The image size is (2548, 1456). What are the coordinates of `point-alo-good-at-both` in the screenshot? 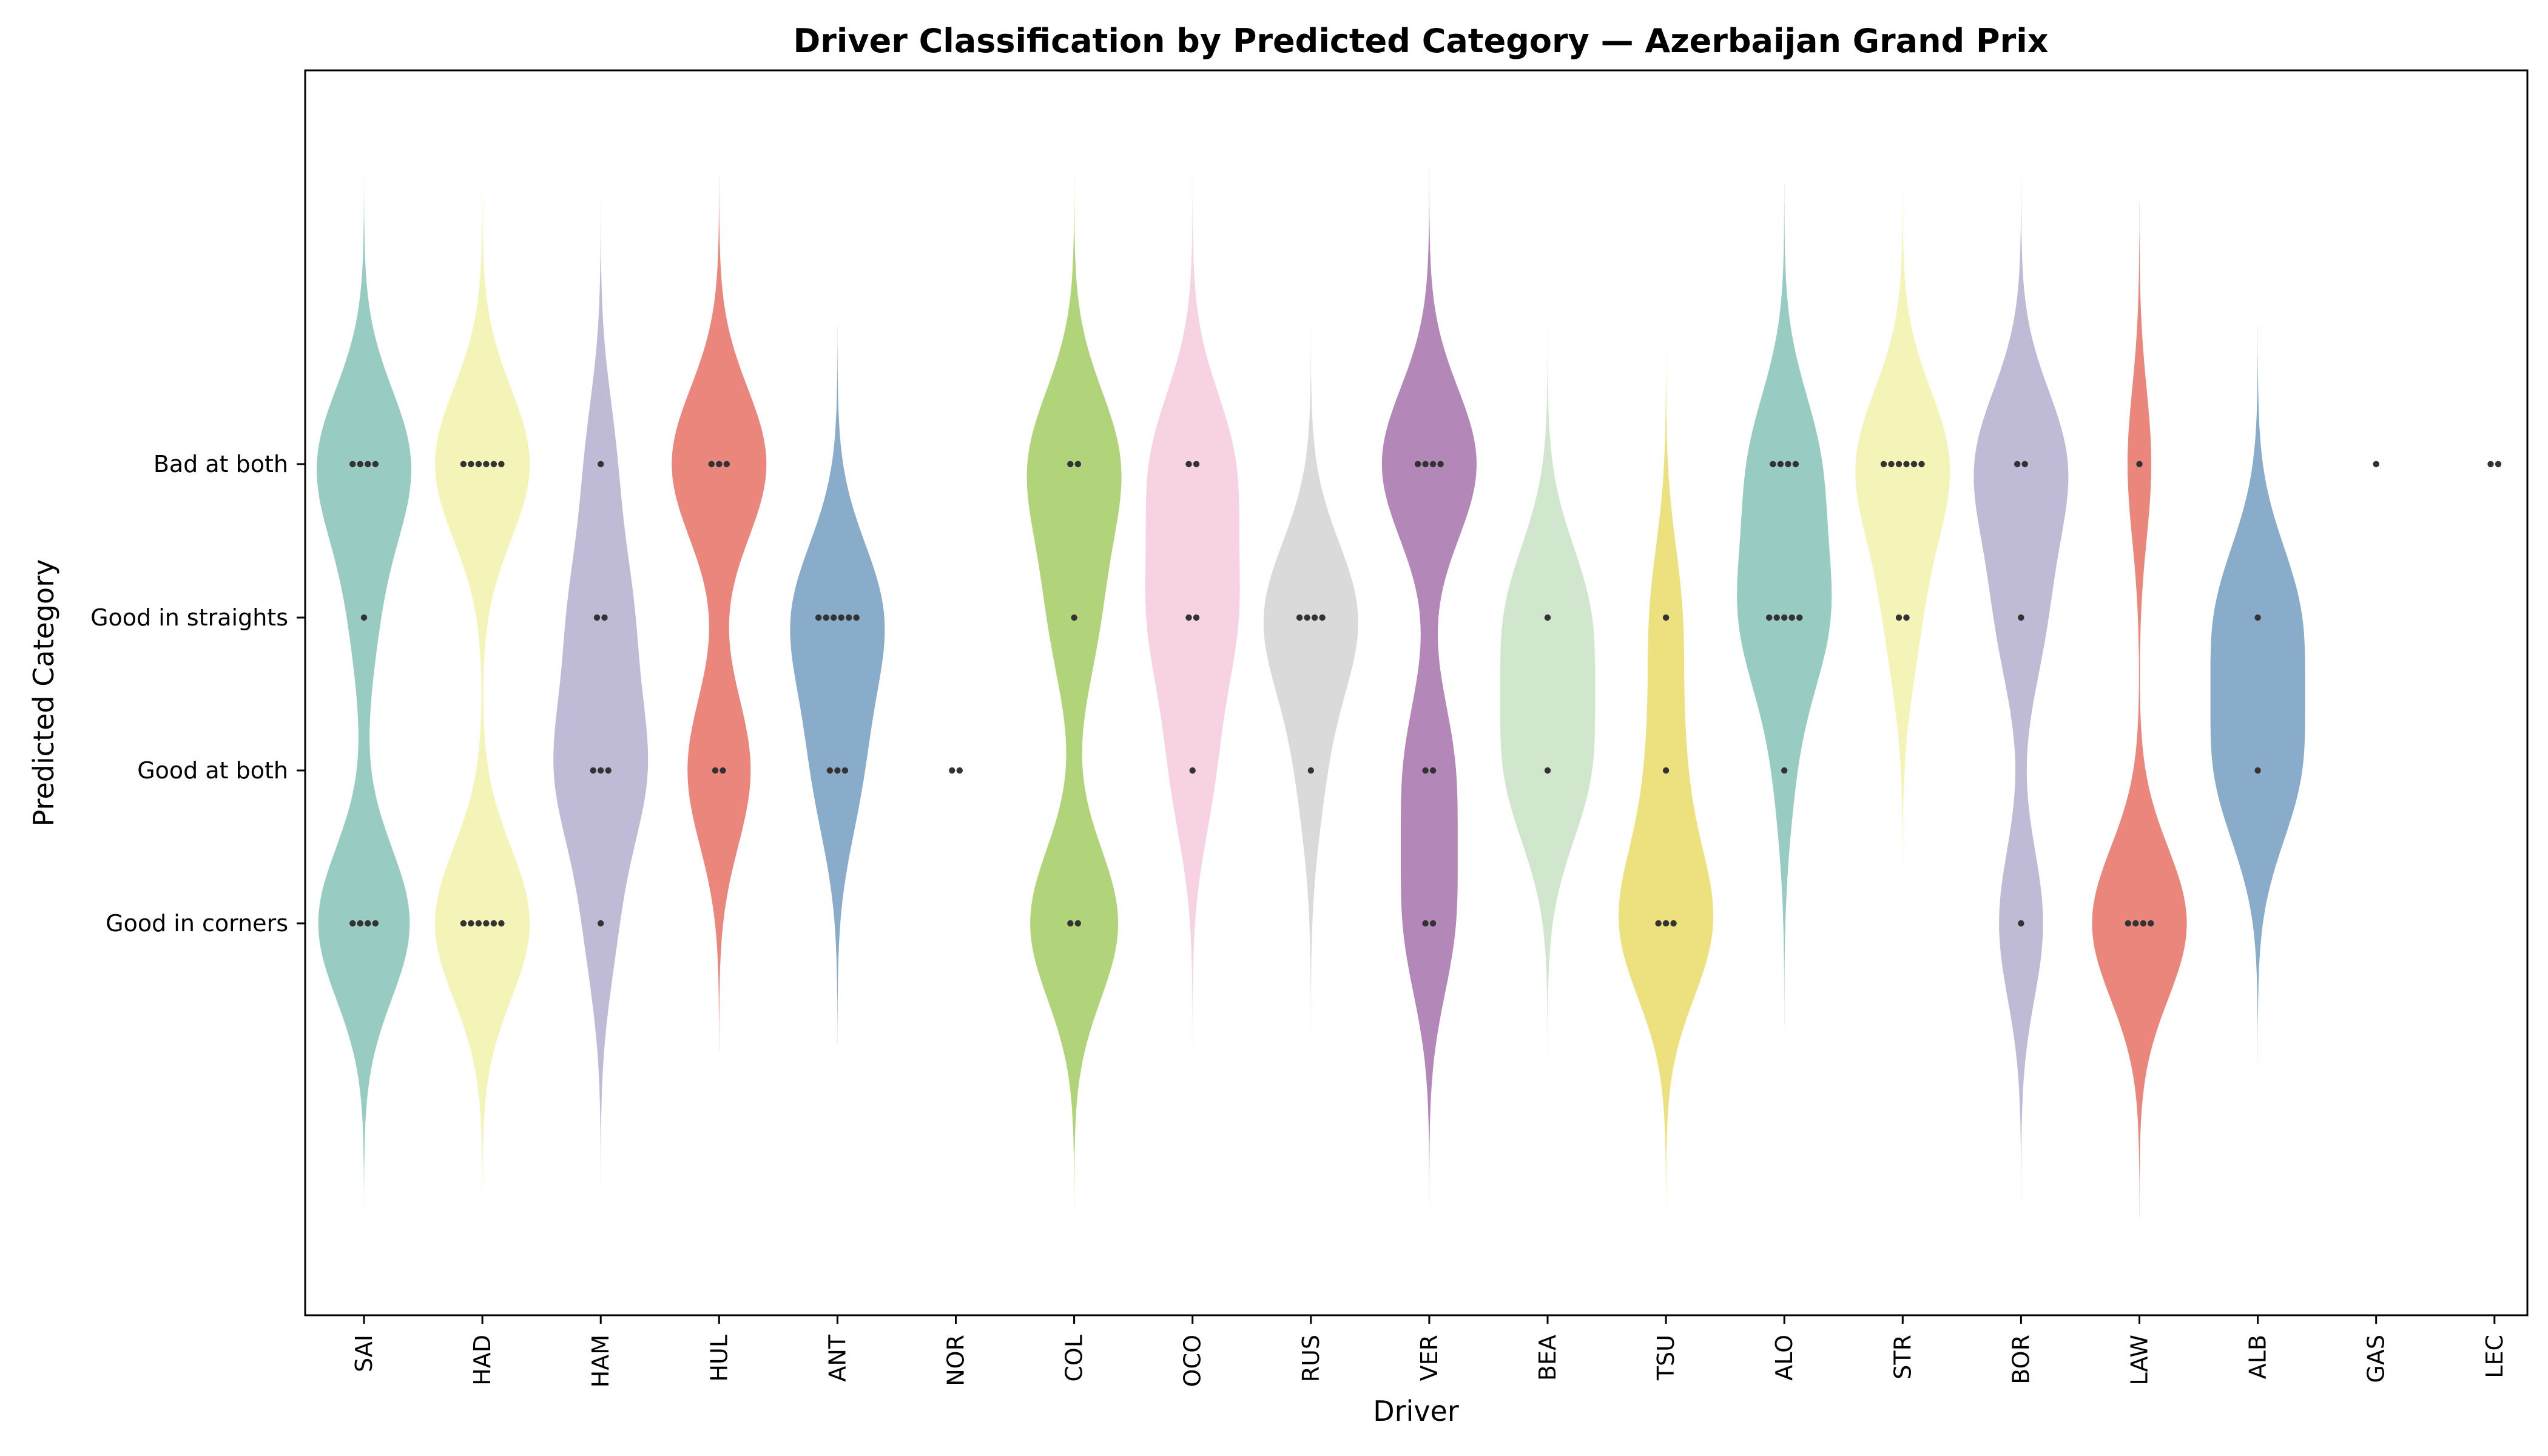 It's located at (1784, 770).